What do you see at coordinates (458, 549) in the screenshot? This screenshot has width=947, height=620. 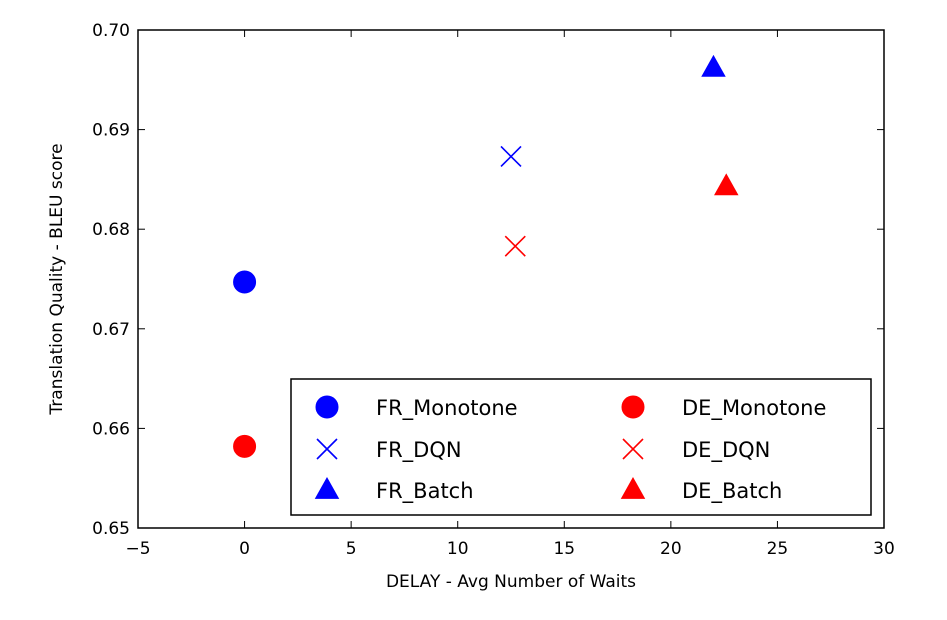 I see `x-tick-label: 10` at bounding box center [458, 549].